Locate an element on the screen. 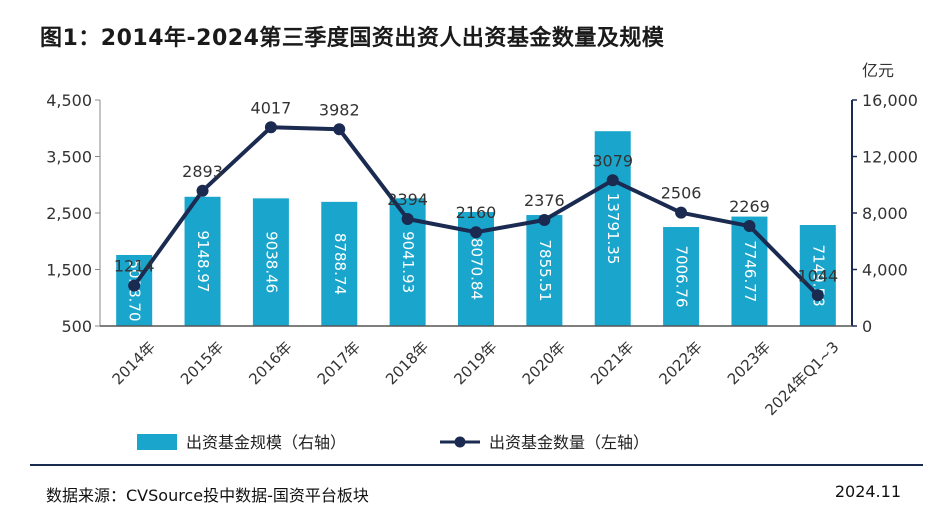  right-tick-label: 4,000 is located at coordinates (885, 270).